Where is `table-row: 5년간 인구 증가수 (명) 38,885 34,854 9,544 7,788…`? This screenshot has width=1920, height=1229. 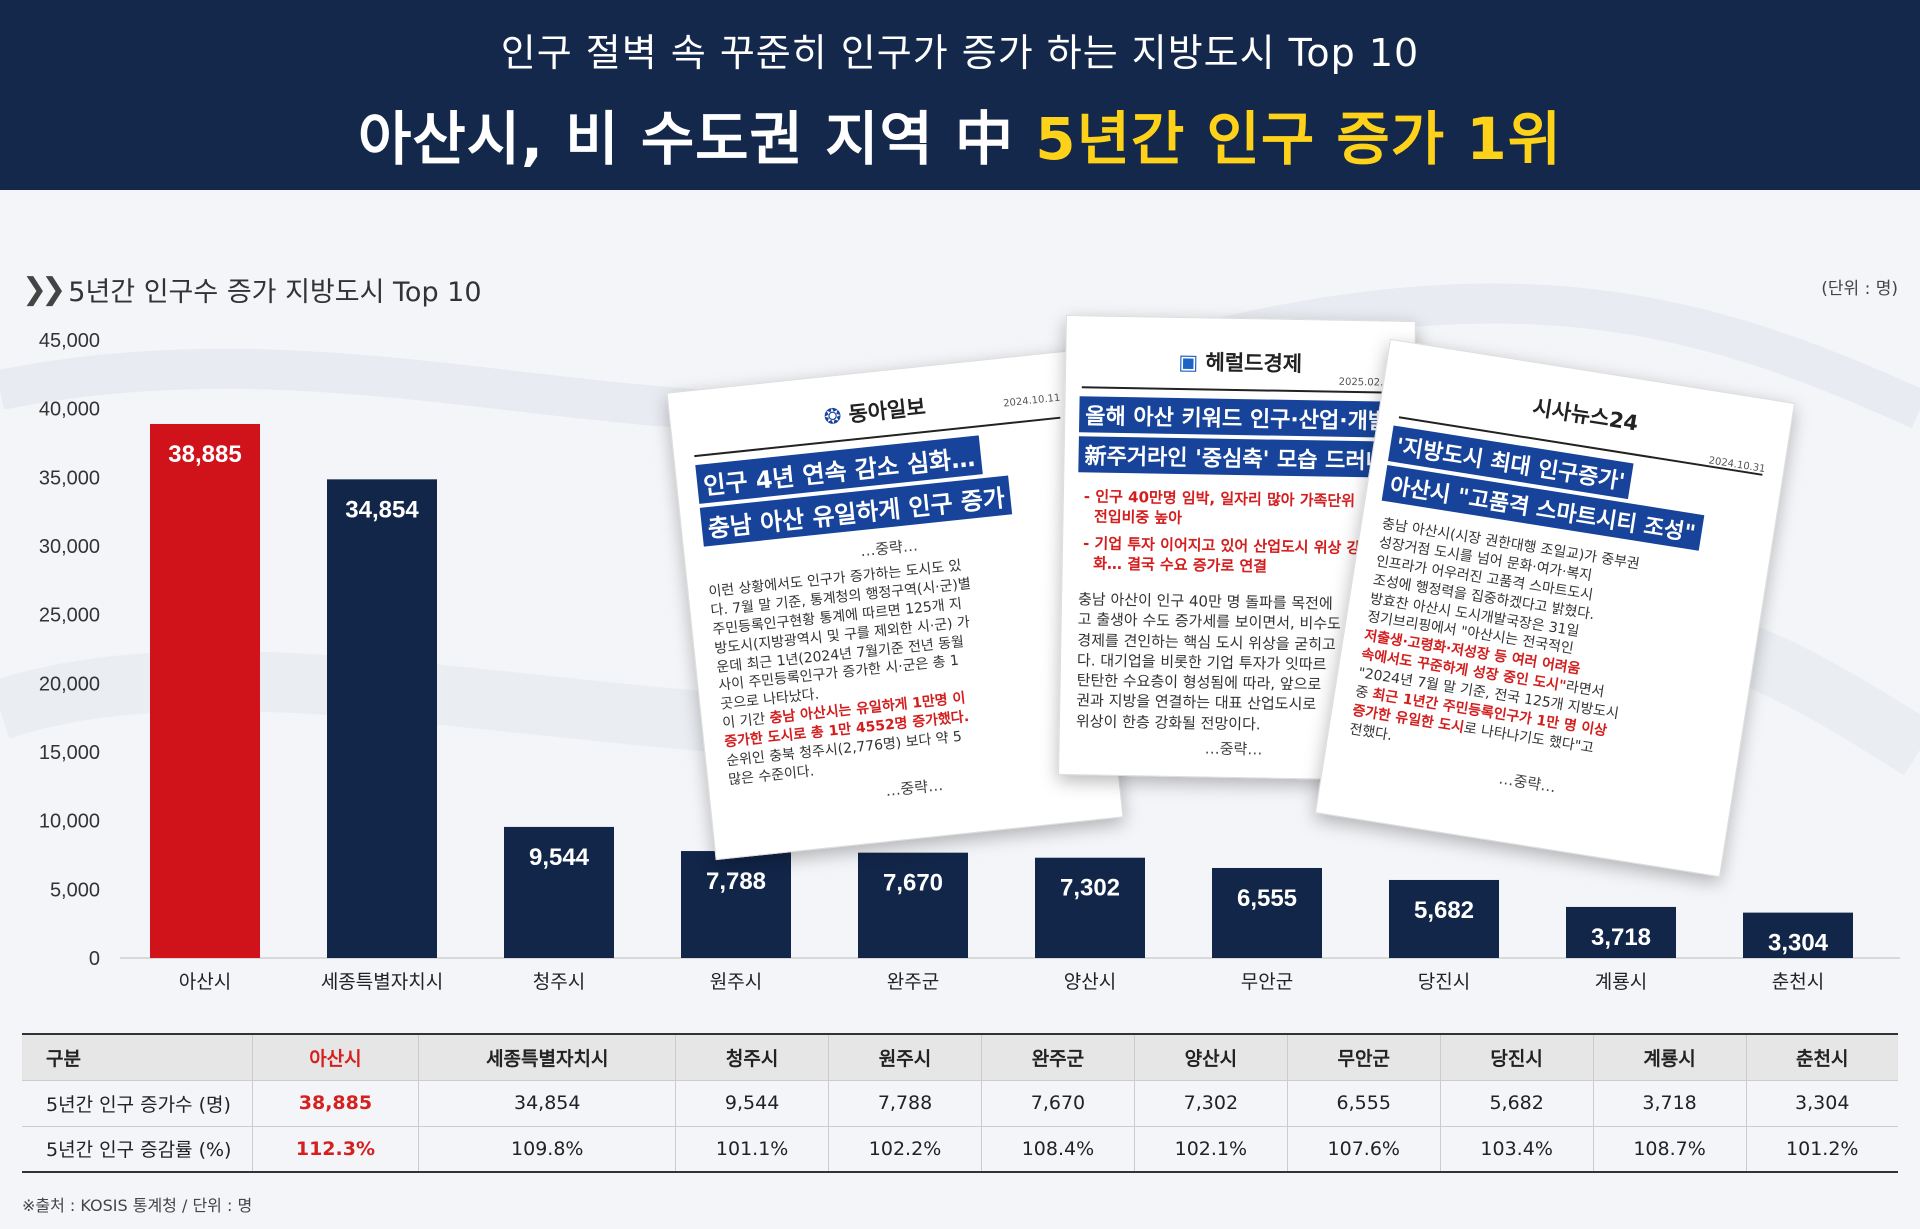
table-row: 5년간 인구 증가수 (명) 38,885 34,854 9,544 7,788… is located at coordinates (960, 1103).